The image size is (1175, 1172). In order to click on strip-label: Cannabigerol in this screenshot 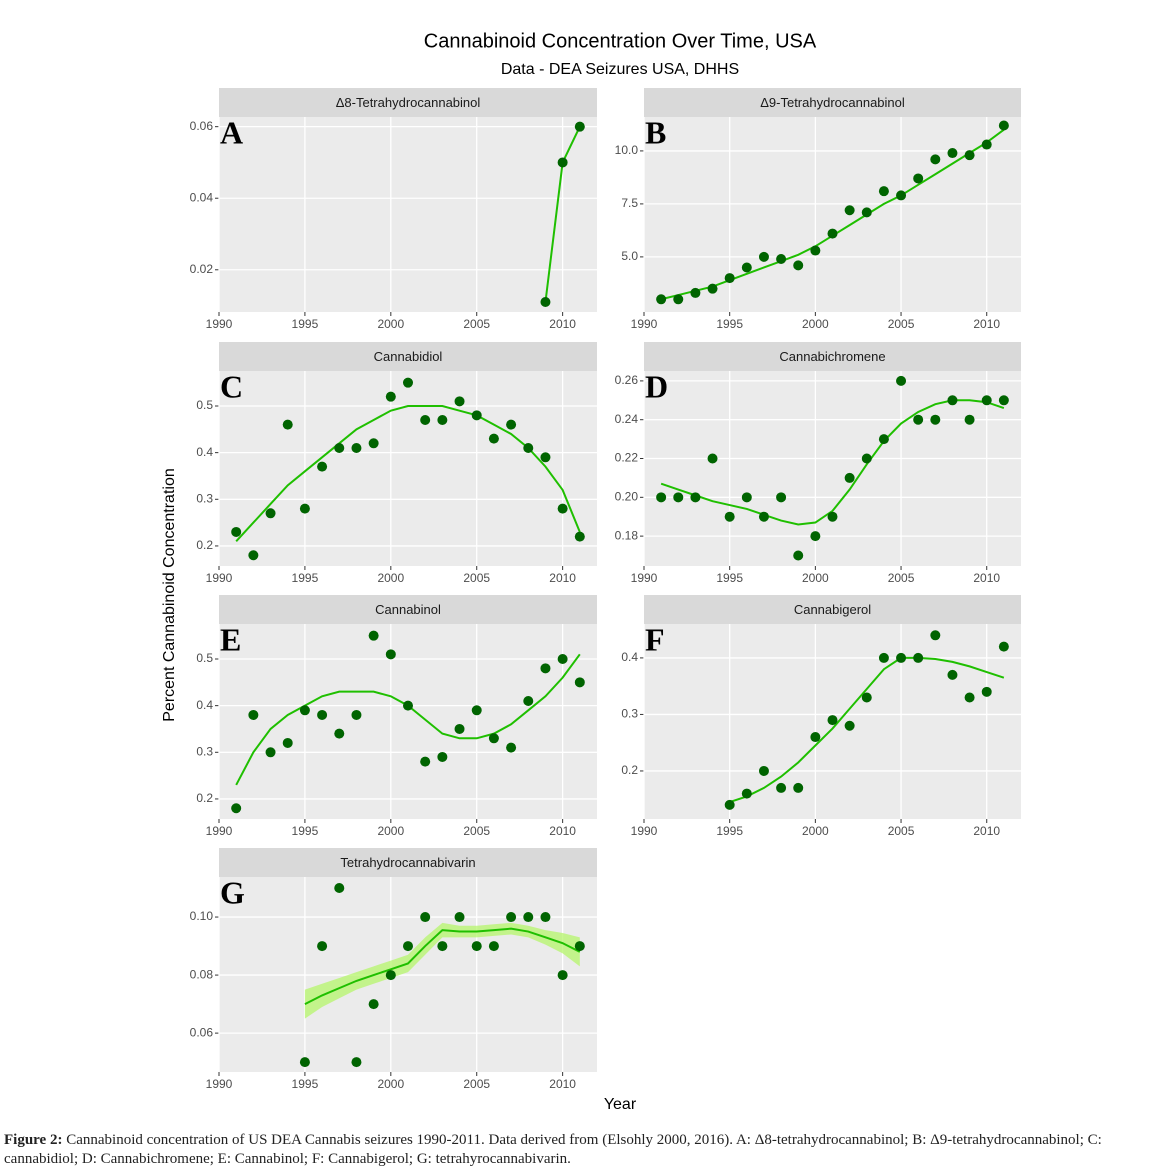, I will do `click(832, 609)`.